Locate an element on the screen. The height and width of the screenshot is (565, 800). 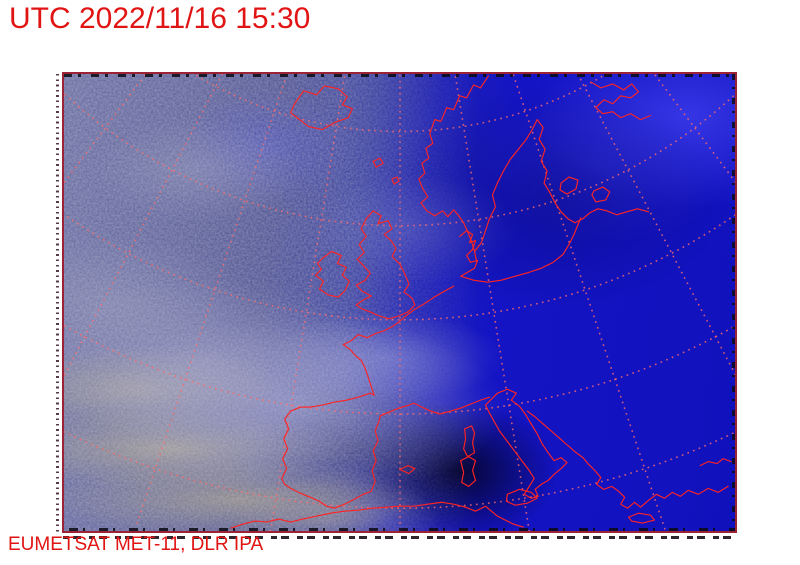
coast-ireland is located at coordinates (332, 274).